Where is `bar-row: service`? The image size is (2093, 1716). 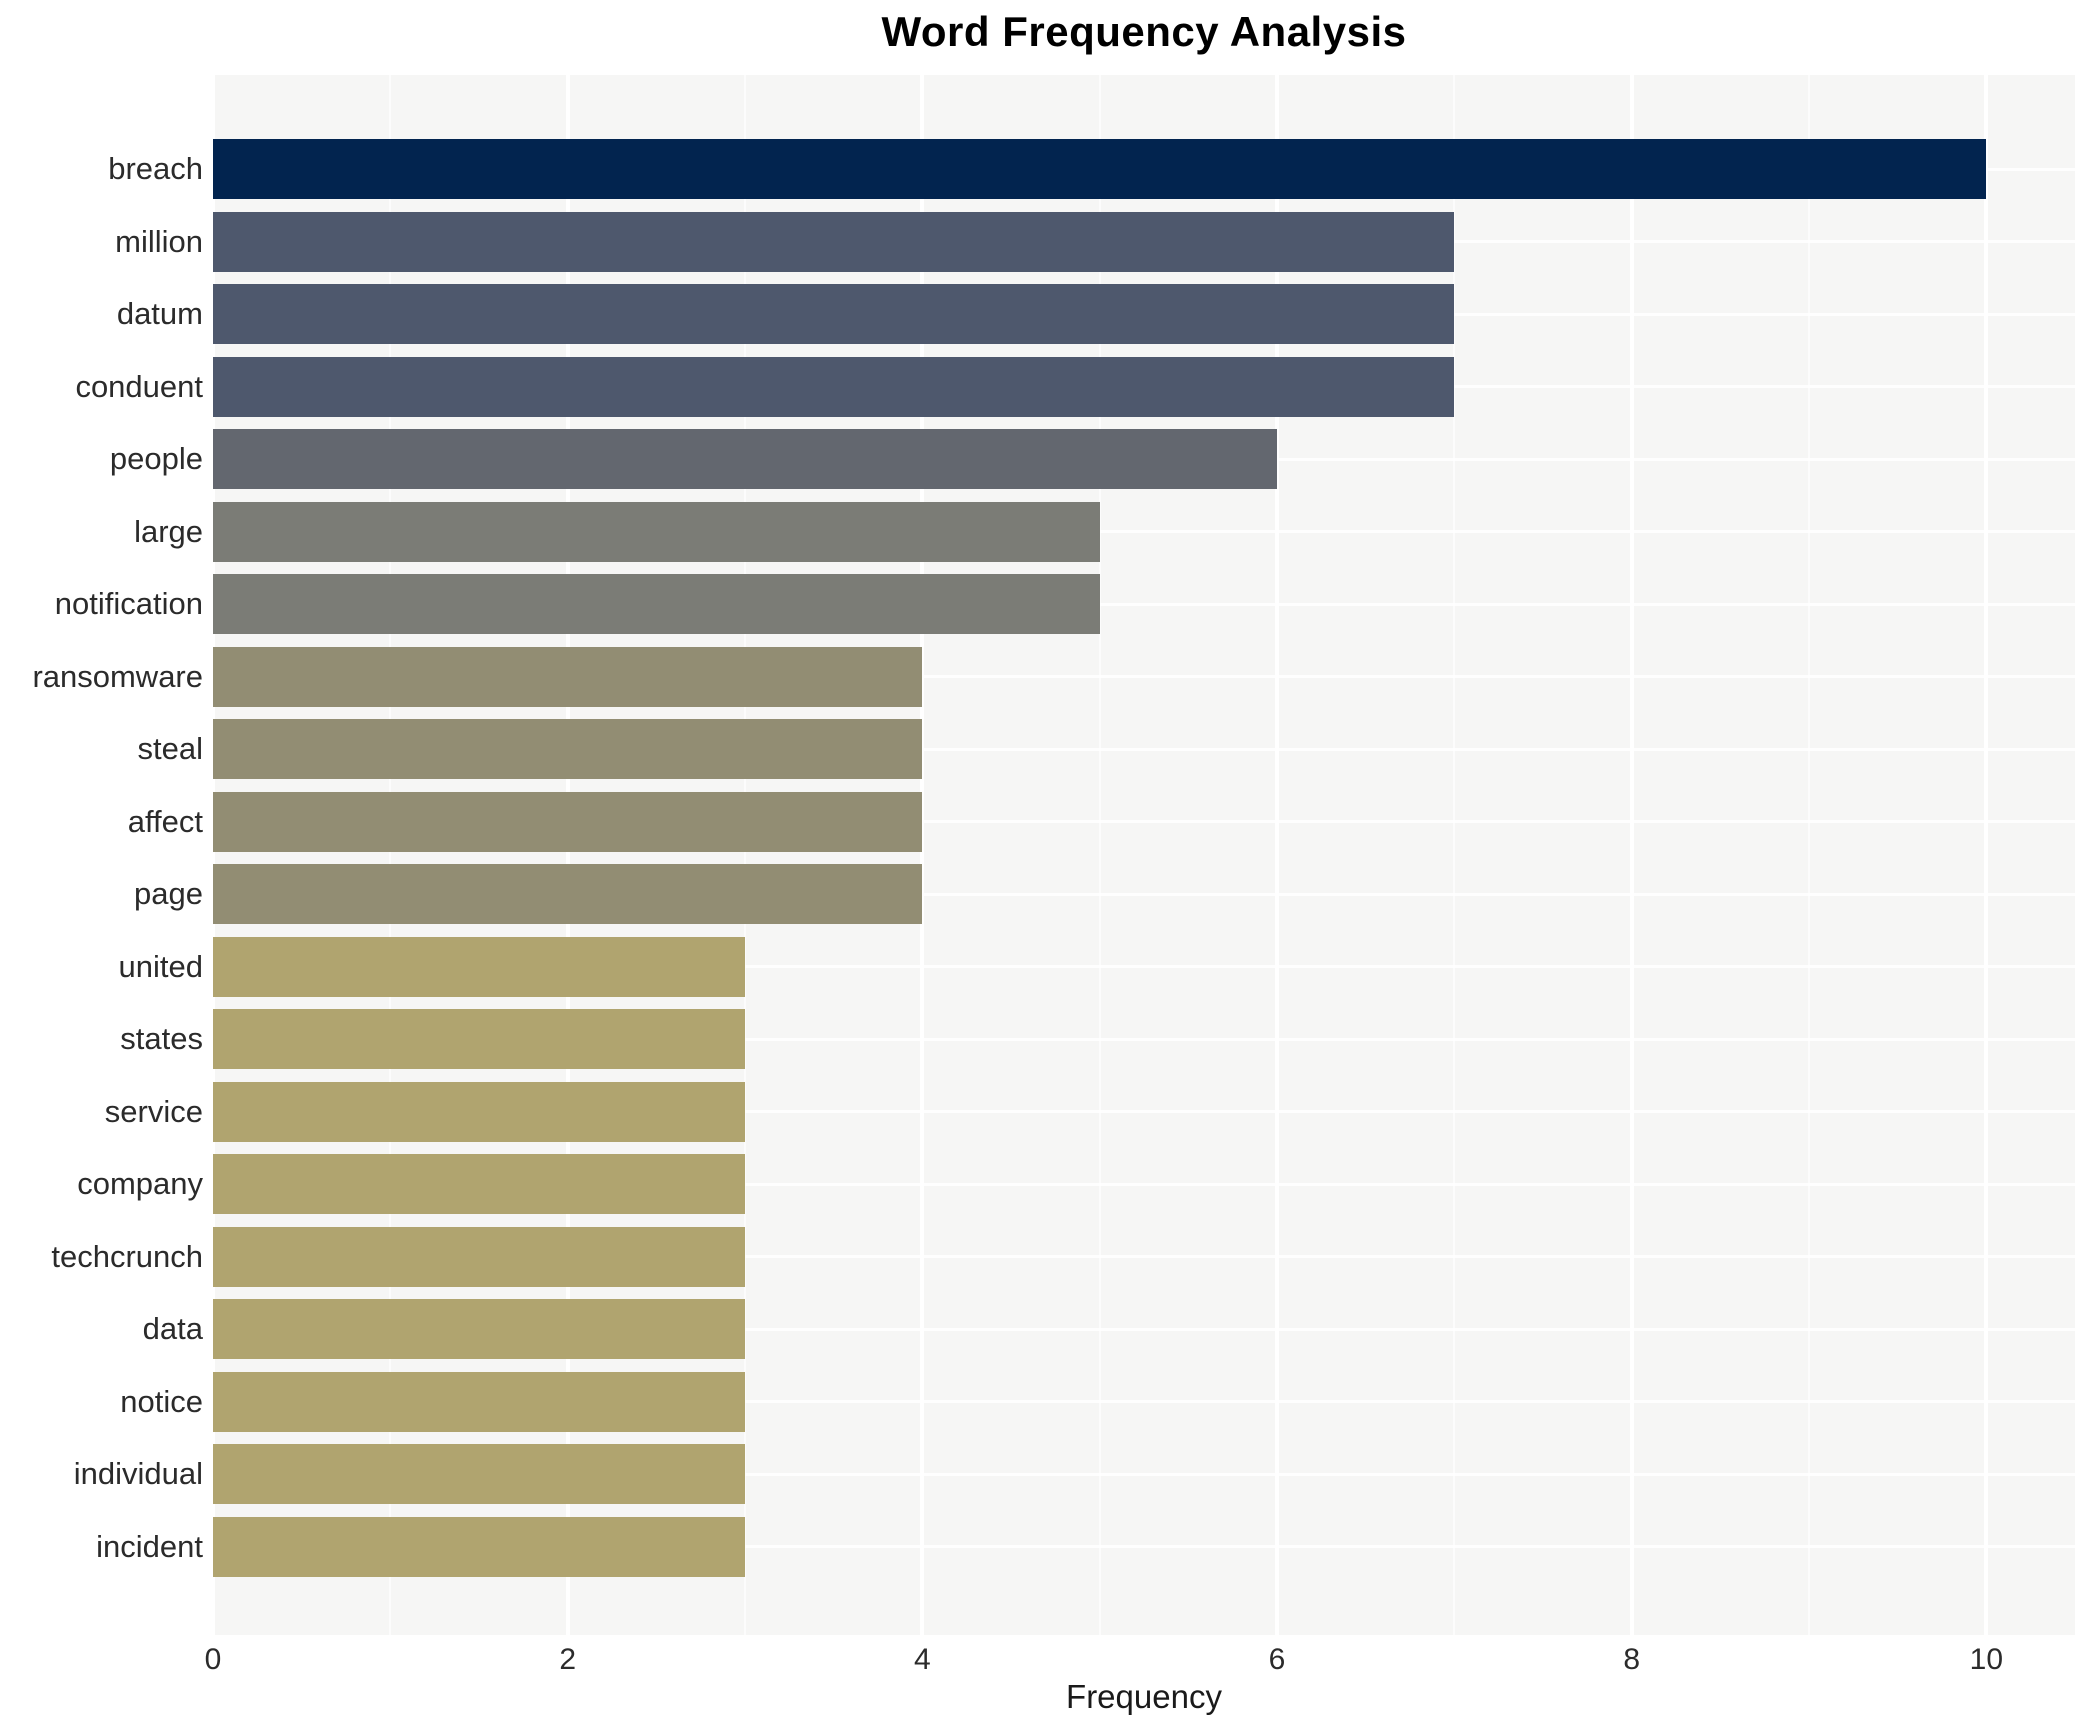
bar-row: service is located at coordinates (1090, 1111).